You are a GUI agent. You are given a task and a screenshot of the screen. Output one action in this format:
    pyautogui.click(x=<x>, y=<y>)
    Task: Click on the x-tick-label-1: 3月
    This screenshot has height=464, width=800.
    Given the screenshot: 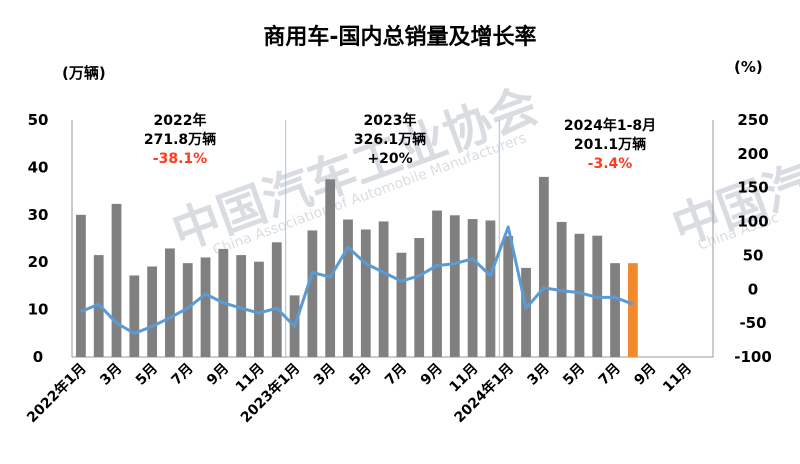 What is the action you would take?
    pyautogui.click(x=111, y=375)
    